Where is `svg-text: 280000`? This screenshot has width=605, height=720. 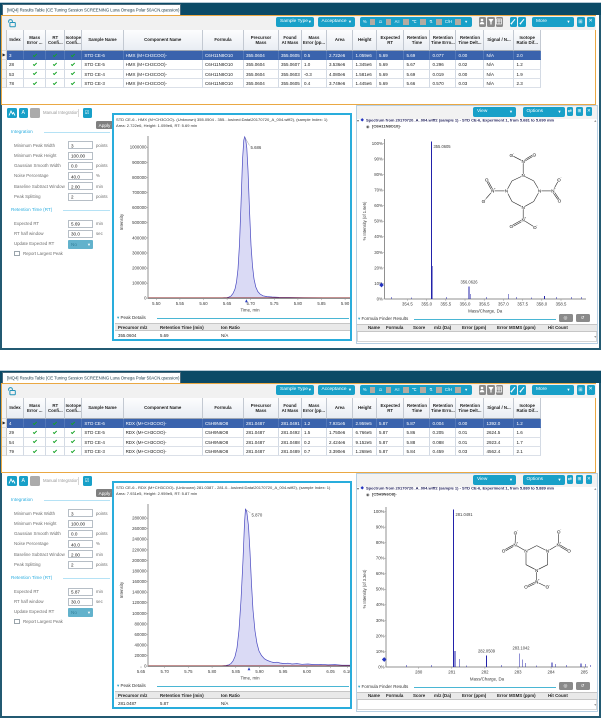
svg-text: 280000 is located at coordinates (139, 518).